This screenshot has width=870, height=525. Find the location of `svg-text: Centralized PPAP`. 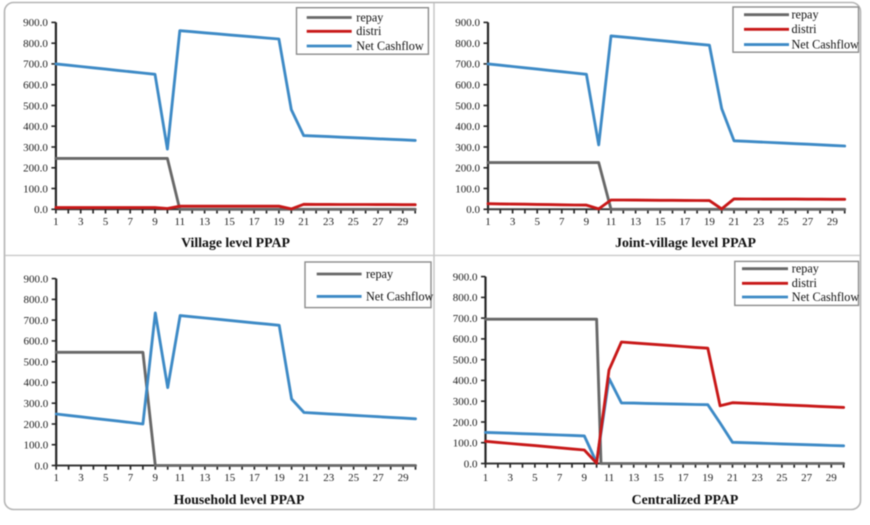

svg-text: Centralized PPAP is located at coordinates (685, 499).